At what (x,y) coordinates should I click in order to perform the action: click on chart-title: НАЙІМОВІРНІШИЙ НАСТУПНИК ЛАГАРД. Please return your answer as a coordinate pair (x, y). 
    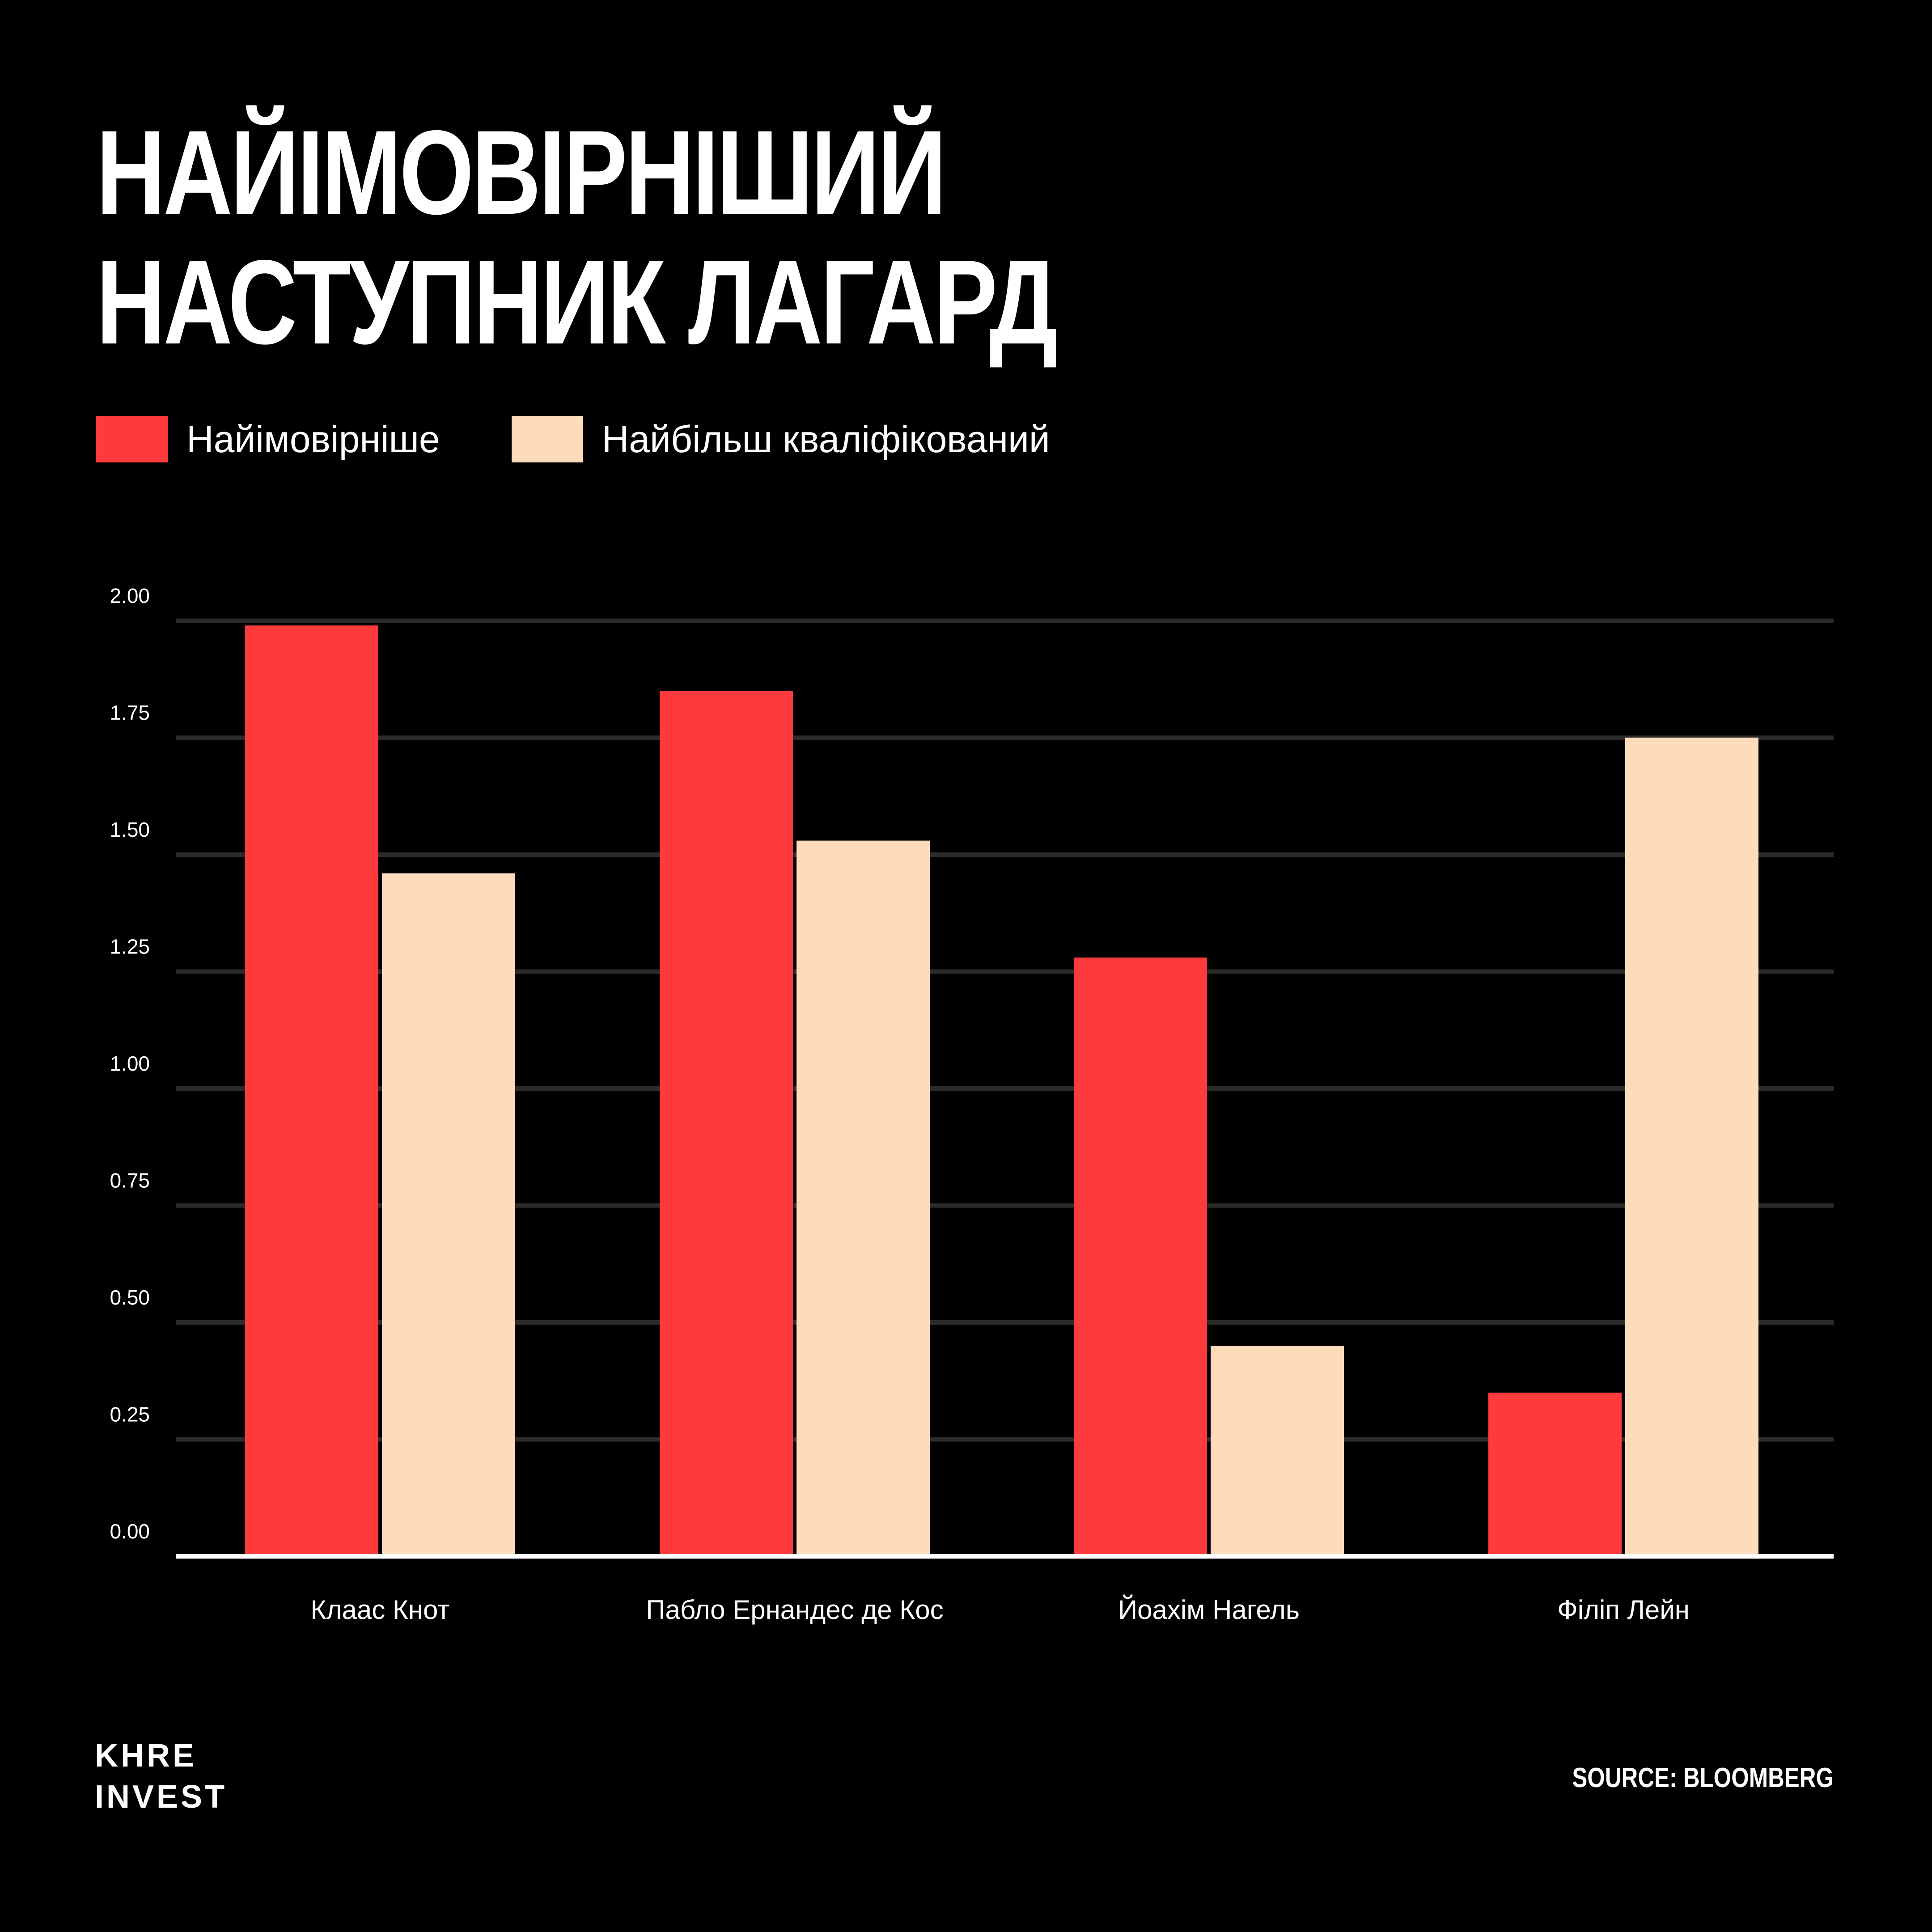
    Looking at the image, I should click on (577, 237).